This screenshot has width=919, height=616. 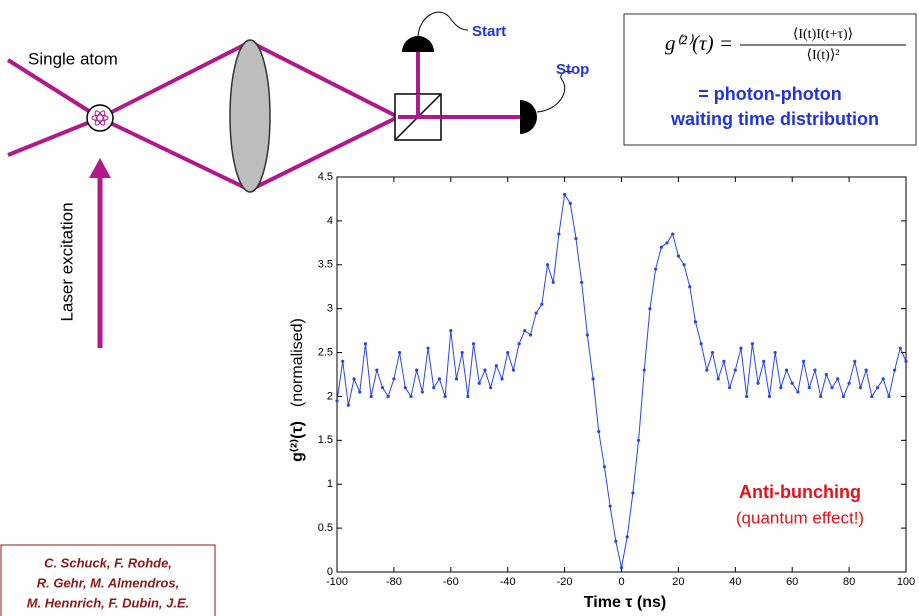 What do you see at coordinates (735, 582) in the screenshot?
I see `x-tick-label: 40` at bounding box center [735, 582].